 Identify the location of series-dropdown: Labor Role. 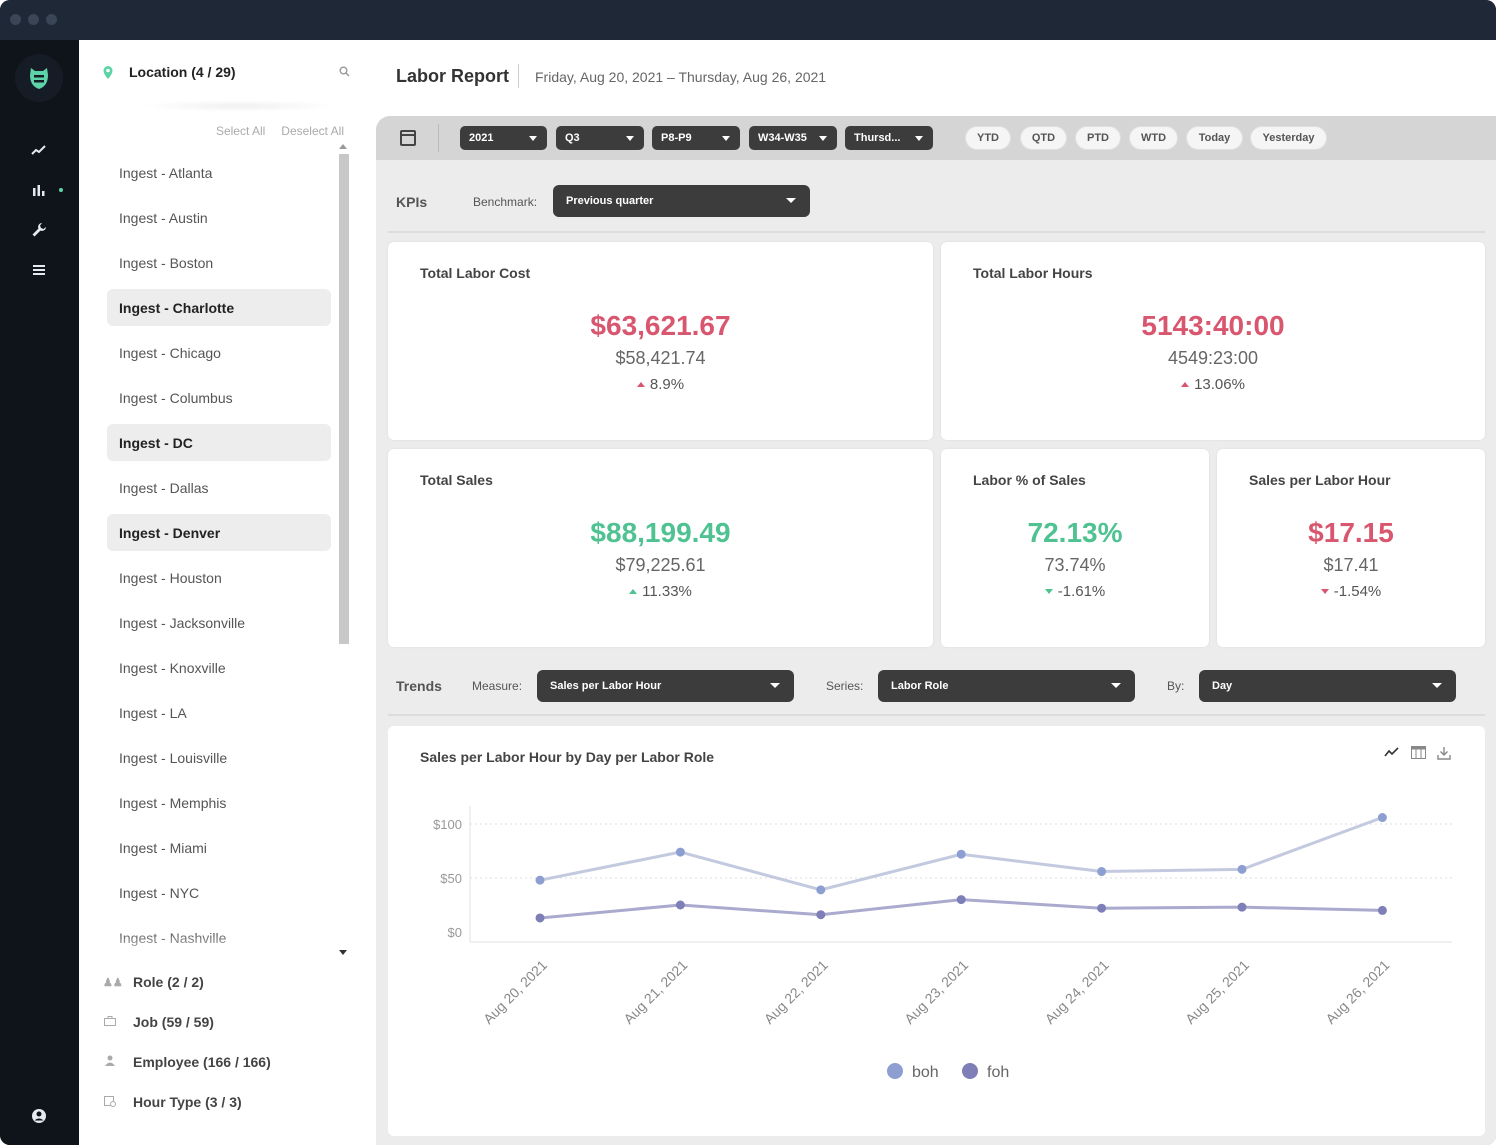
(1006, 686).